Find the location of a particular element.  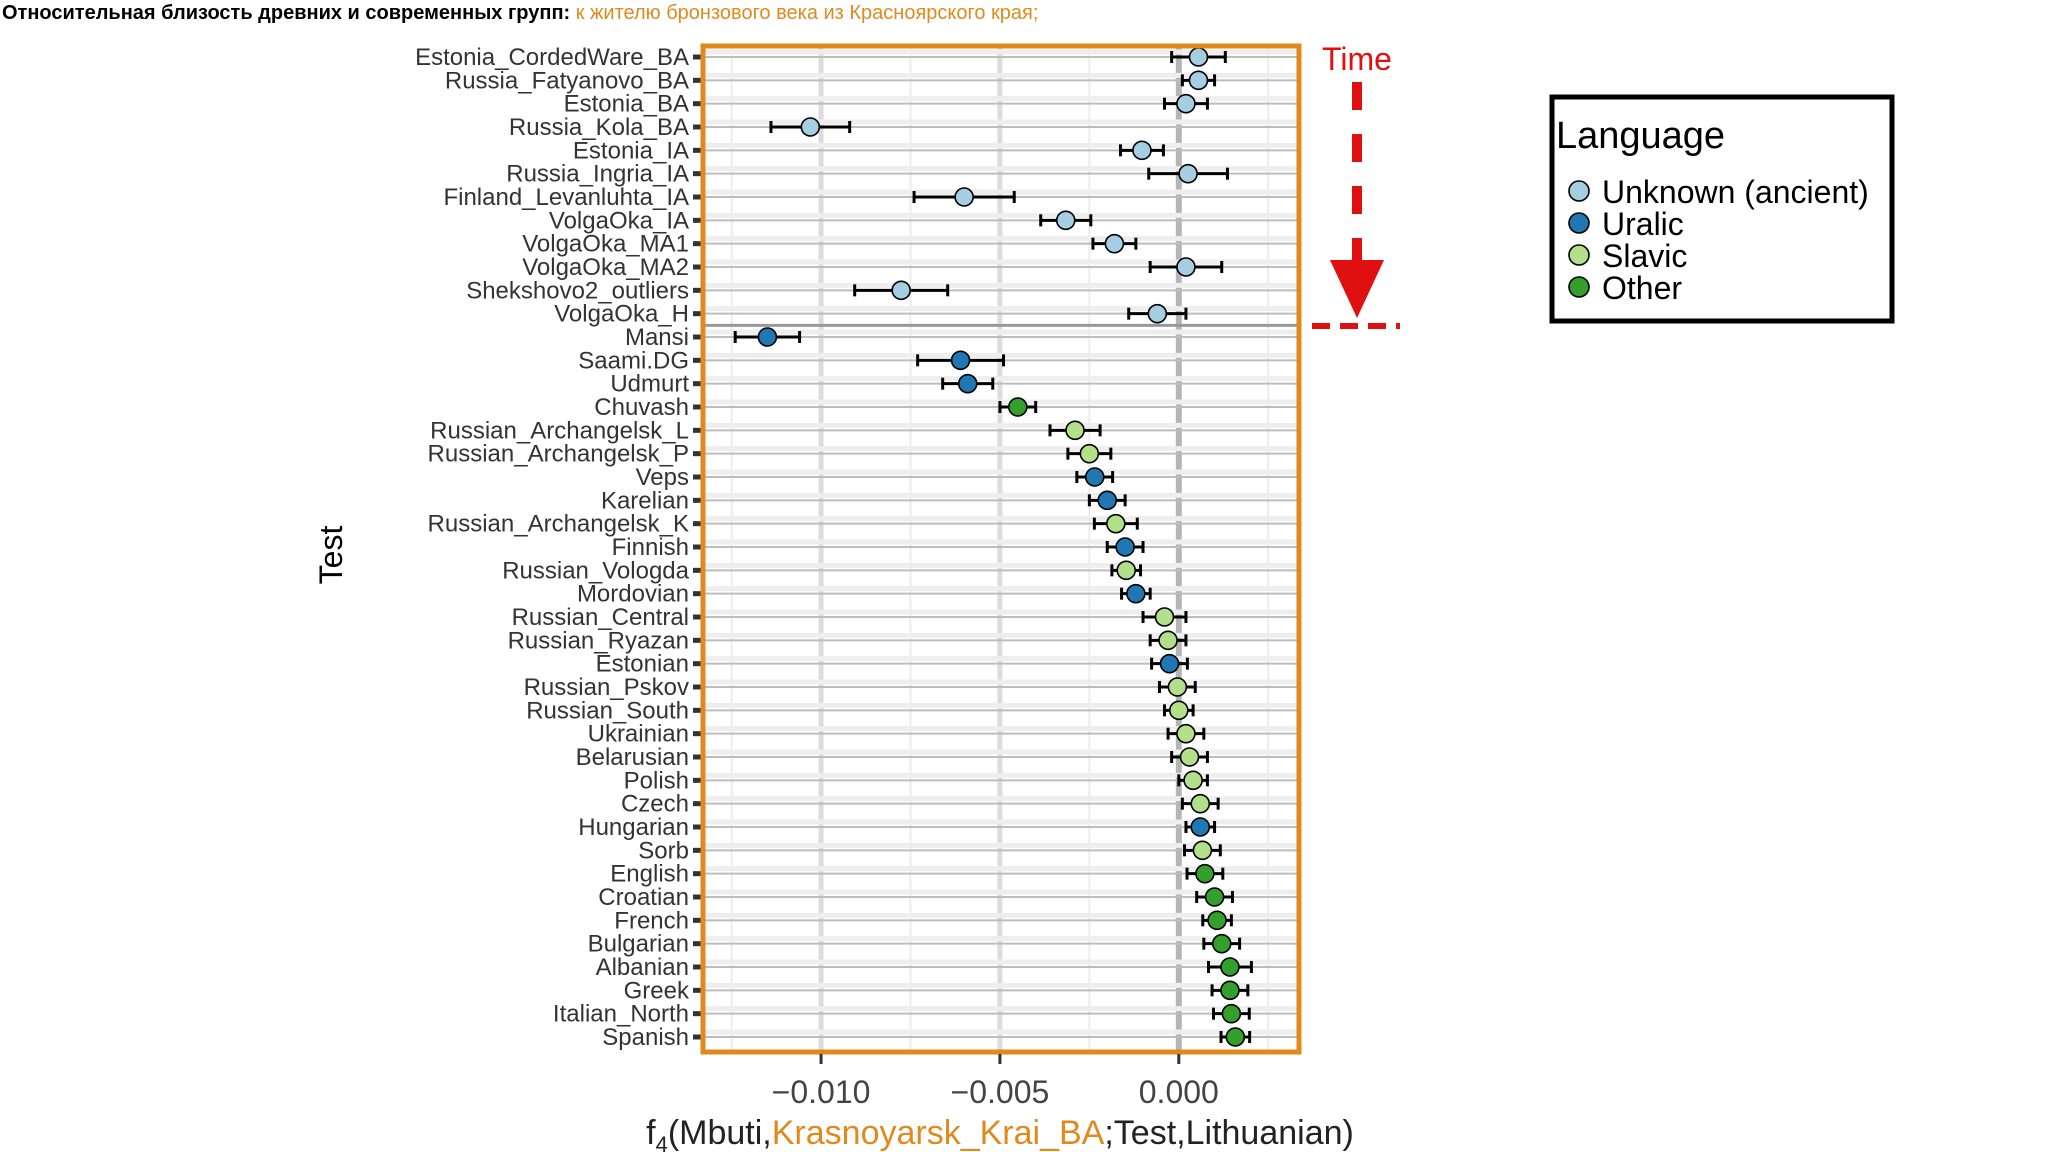

y-tick-label: Russian_Vologda is located at coordinates (595, 570).